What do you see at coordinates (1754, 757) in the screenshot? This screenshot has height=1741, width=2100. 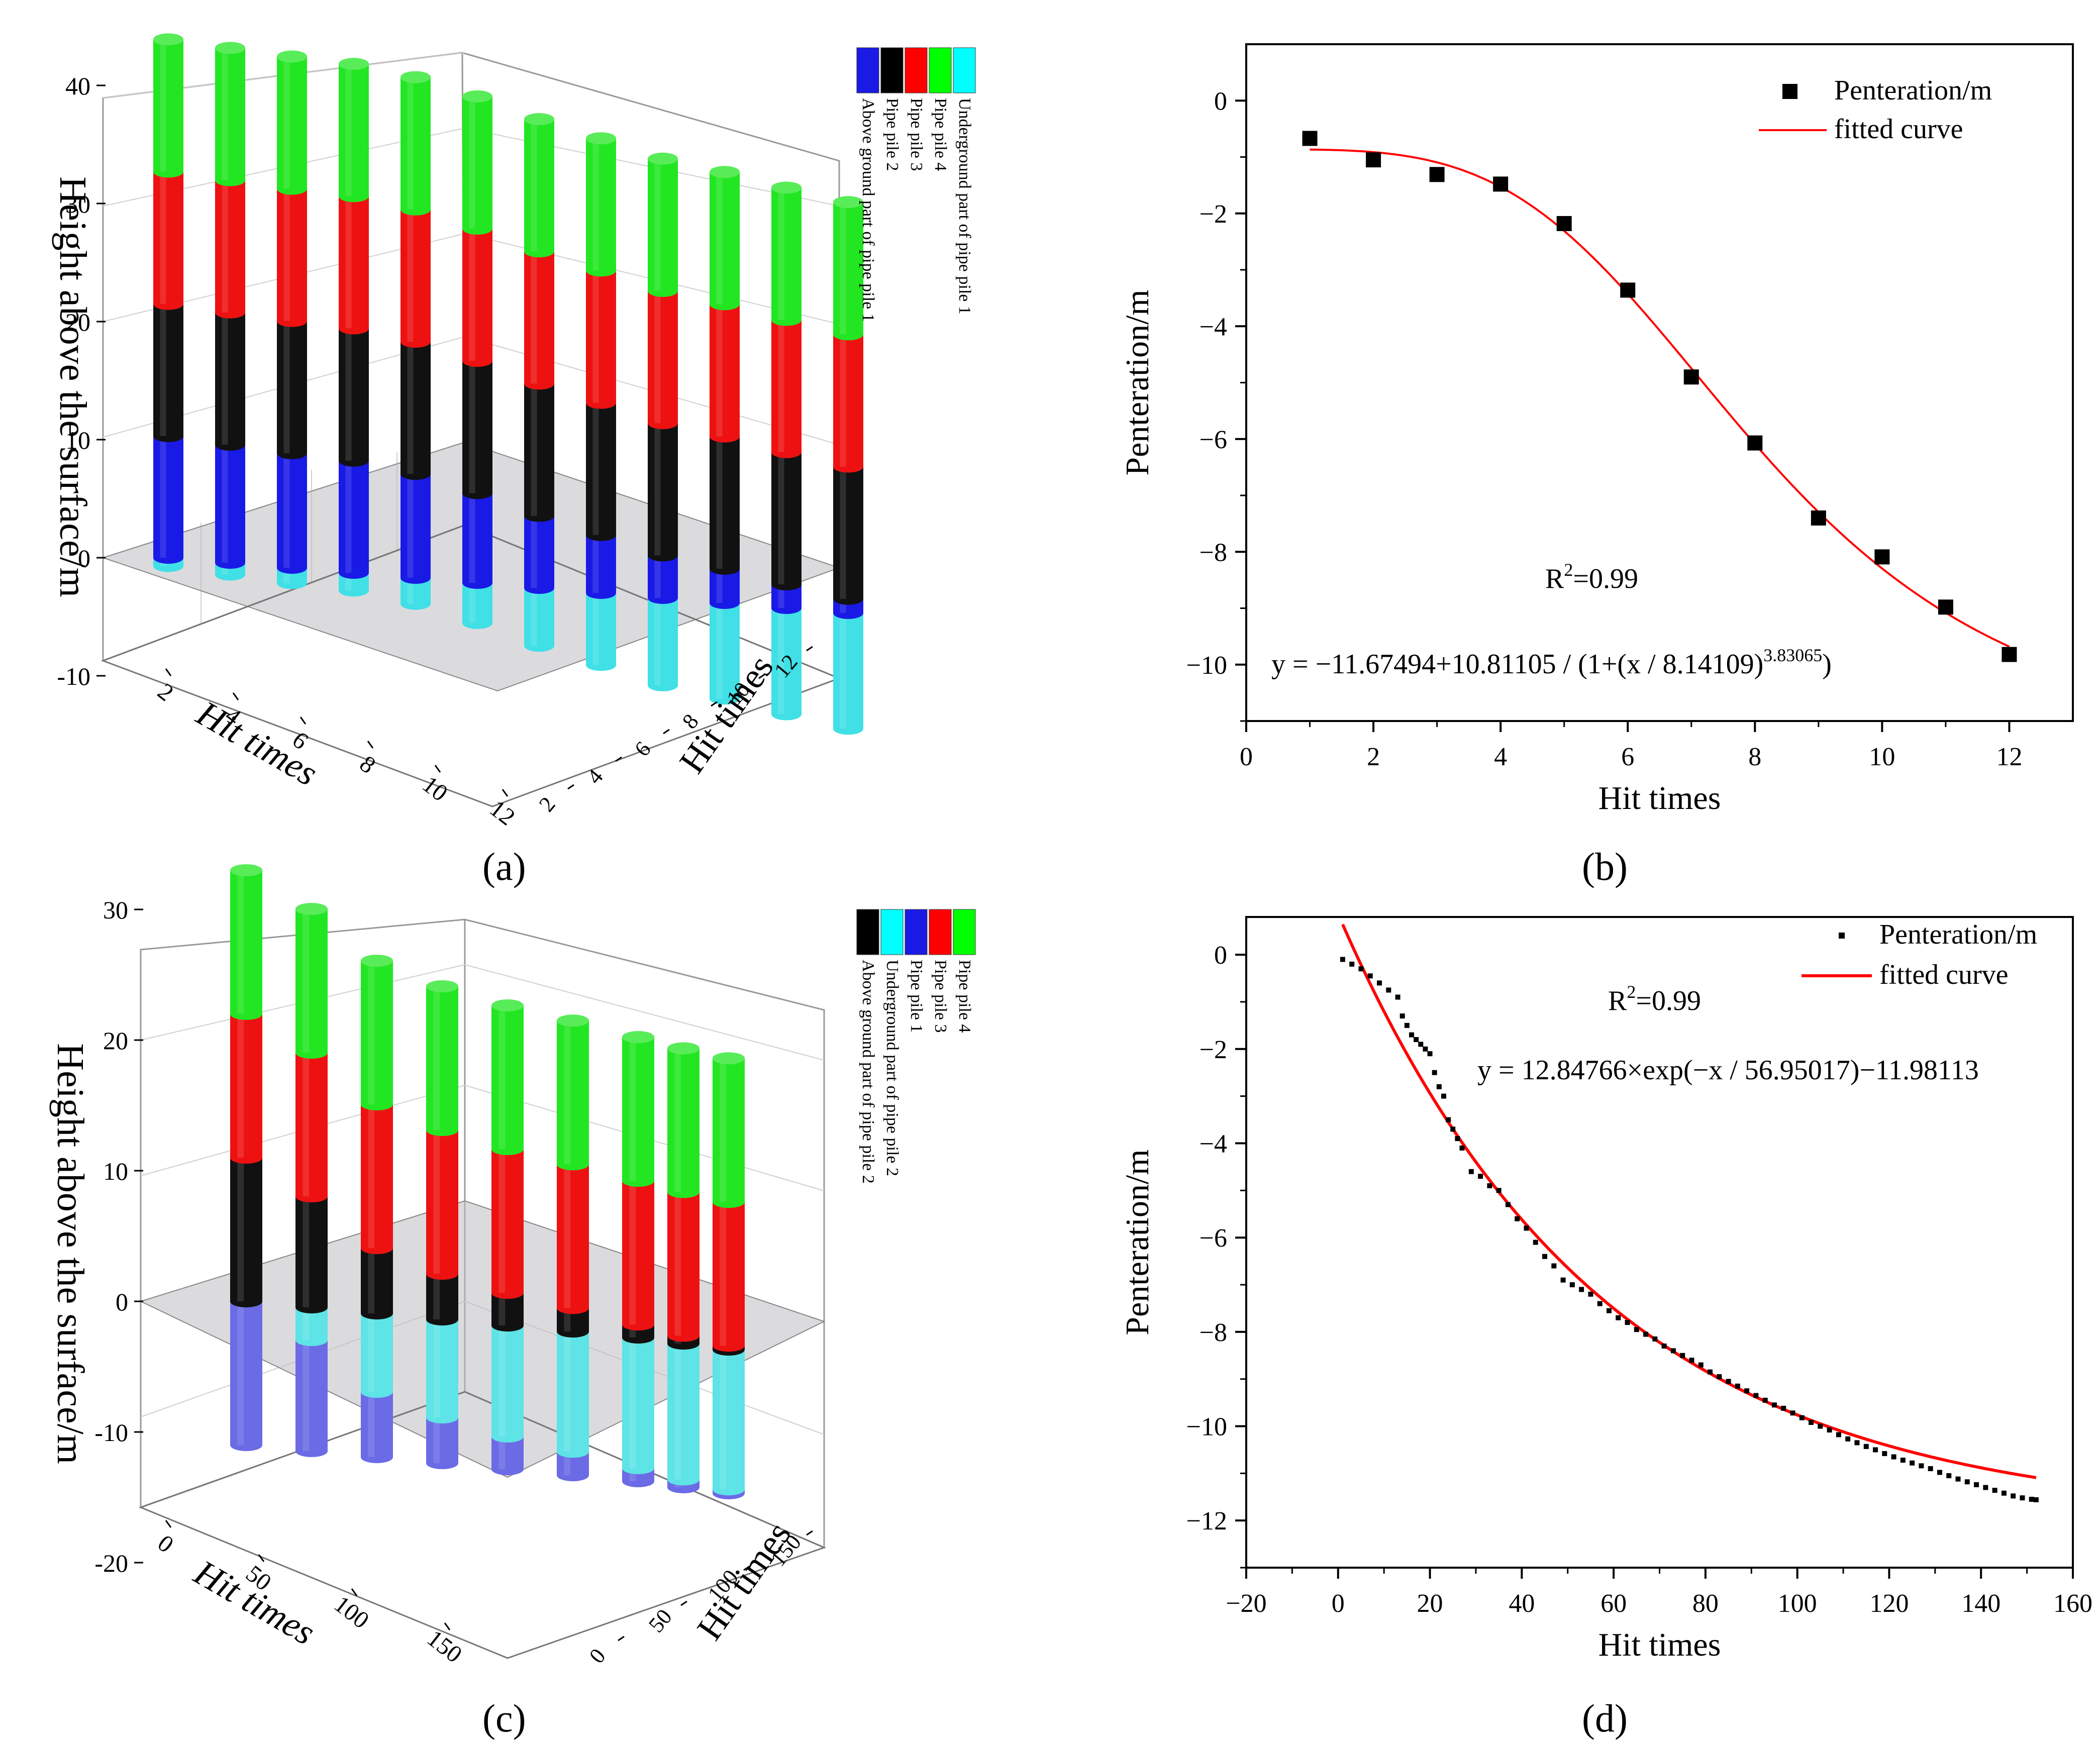 I see `x-tick-label-4: 8` at bounding box center [1754, 757].